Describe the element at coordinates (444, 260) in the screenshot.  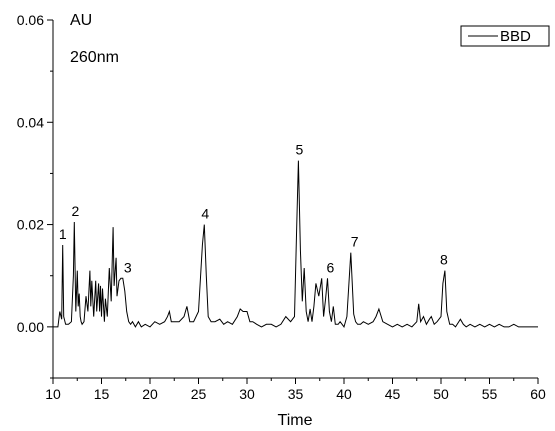
I see `peak-label-8: 8` at that location.